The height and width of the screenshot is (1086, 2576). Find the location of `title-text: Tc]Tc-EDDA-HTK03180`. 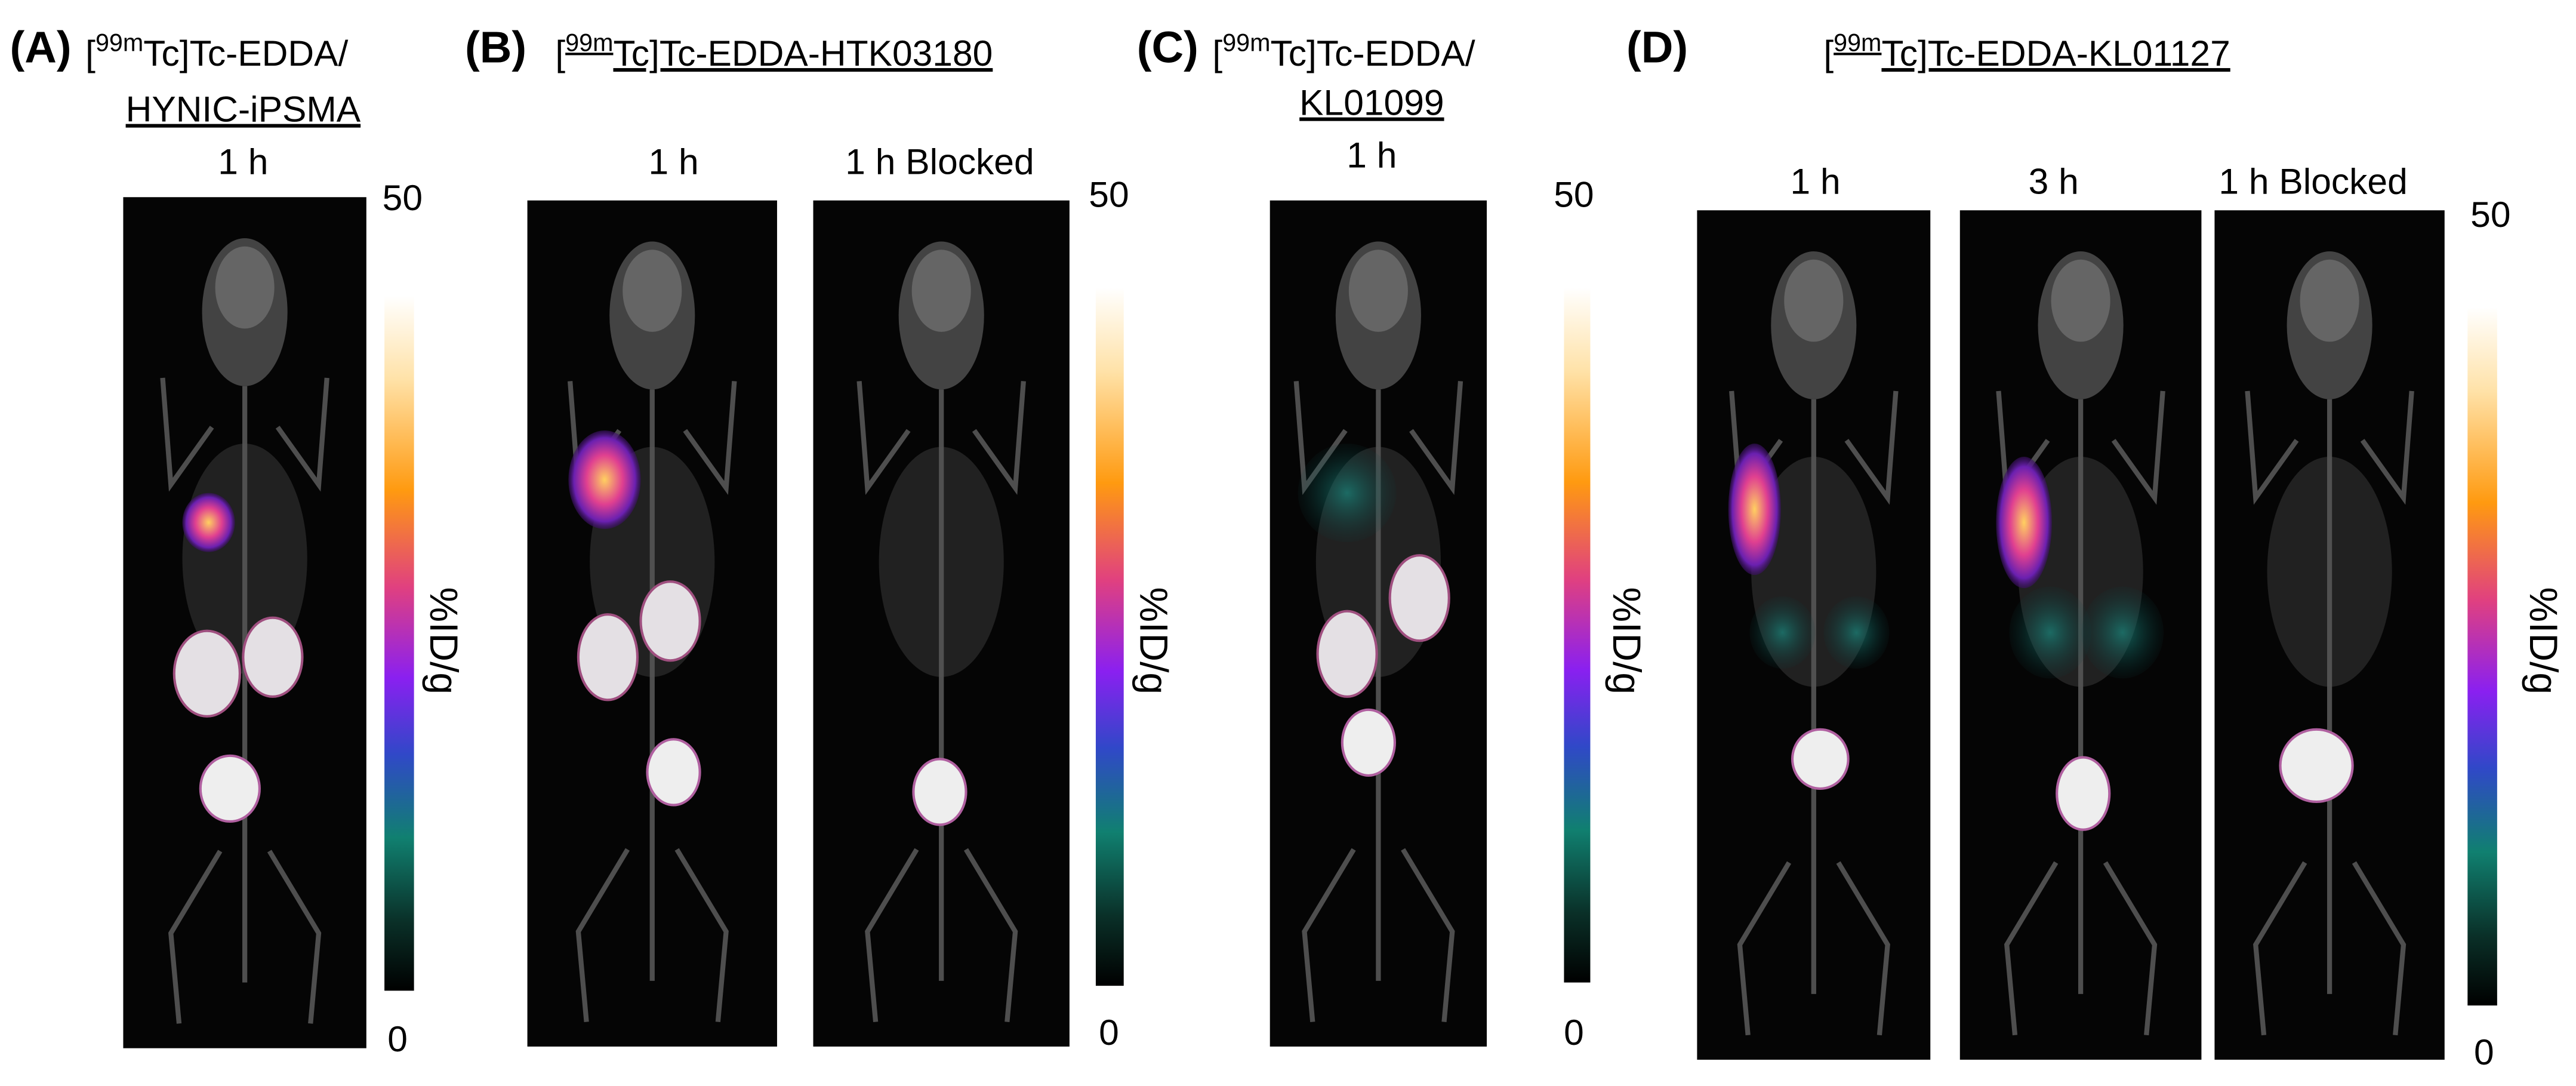

title-text: Tc]Tc-EDDA-HTK03180 is located at coordinates (803, 53).